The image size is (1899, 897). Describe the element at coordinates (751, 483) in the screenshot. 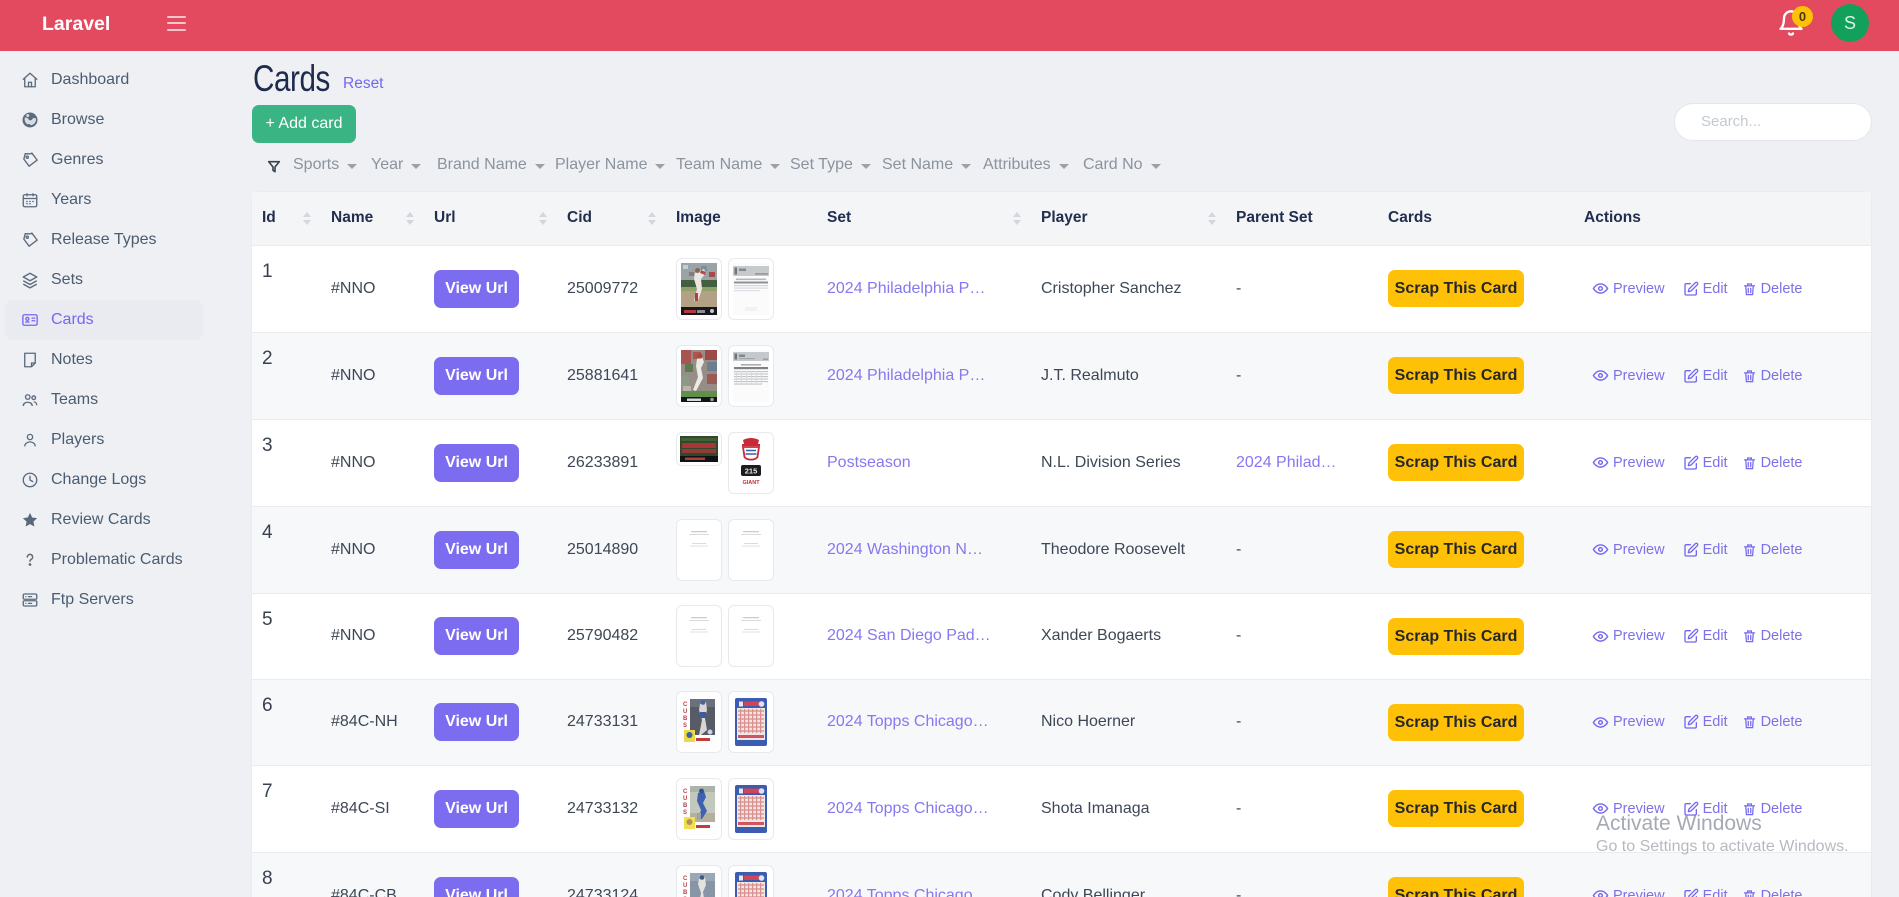

I see `svg-text: GIANT` at that location.